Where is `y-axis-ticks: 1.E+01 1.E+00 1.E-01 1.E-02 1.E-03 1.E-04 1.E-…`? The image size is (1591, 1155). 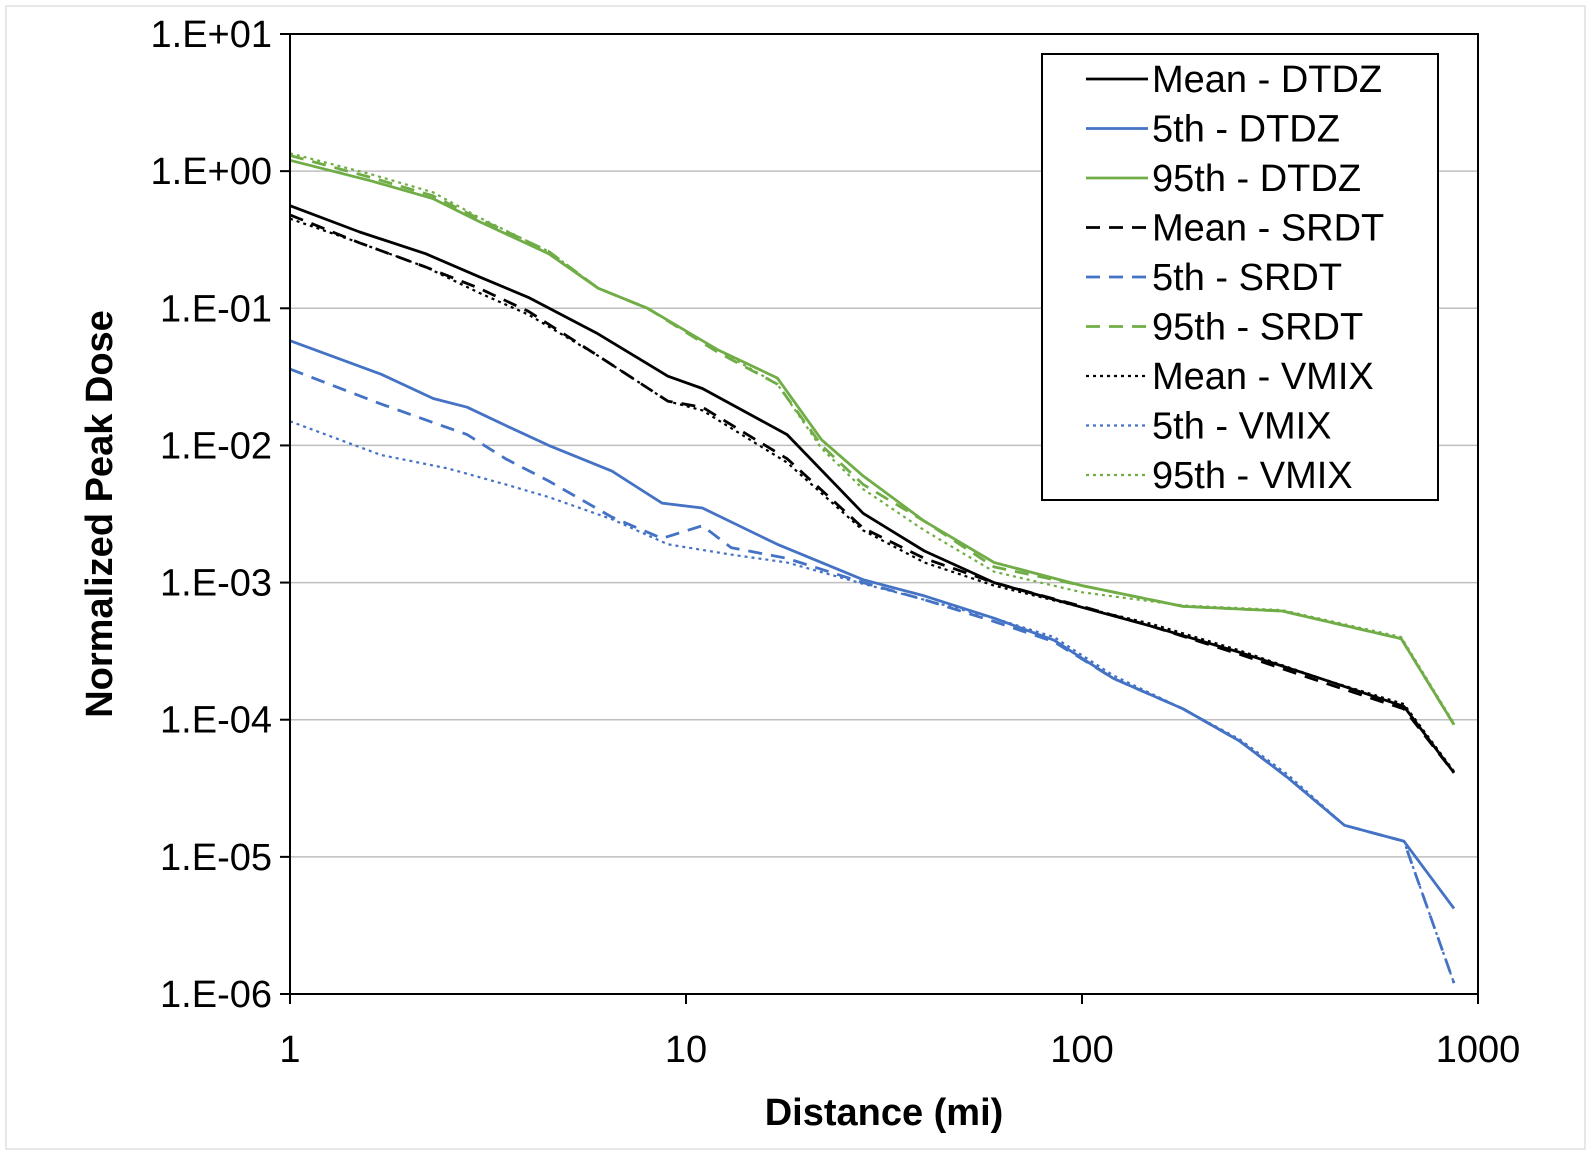 y-axis-ticks: 1.E+01 1.E+00 1.E-01 1.E-02 1.E-03 1.E-04 1.E-… is located at coordinates (220, 515).